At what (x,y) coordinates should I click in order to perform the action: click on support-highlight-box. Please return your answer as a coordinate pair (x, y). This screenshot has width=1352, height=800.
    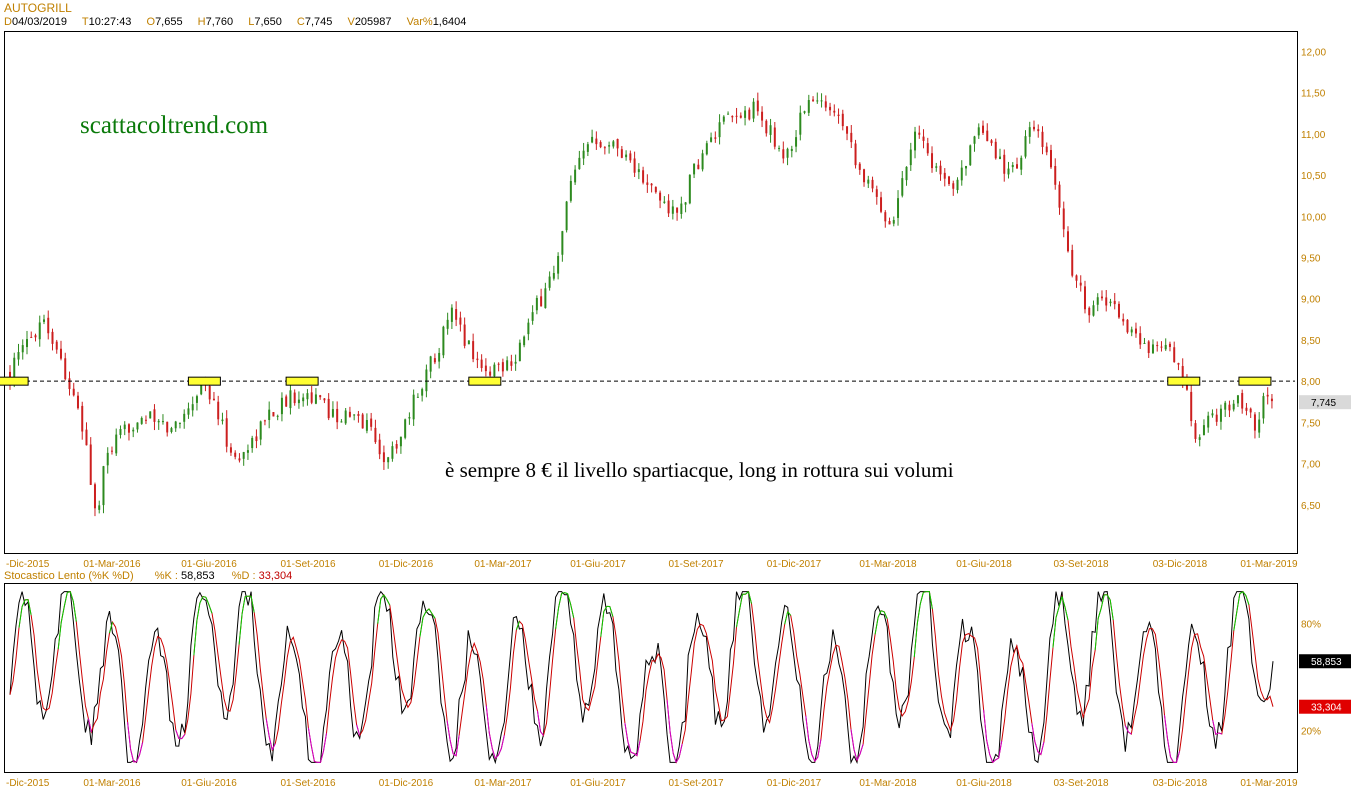
    Looking at the image, I should click on (302, 381).